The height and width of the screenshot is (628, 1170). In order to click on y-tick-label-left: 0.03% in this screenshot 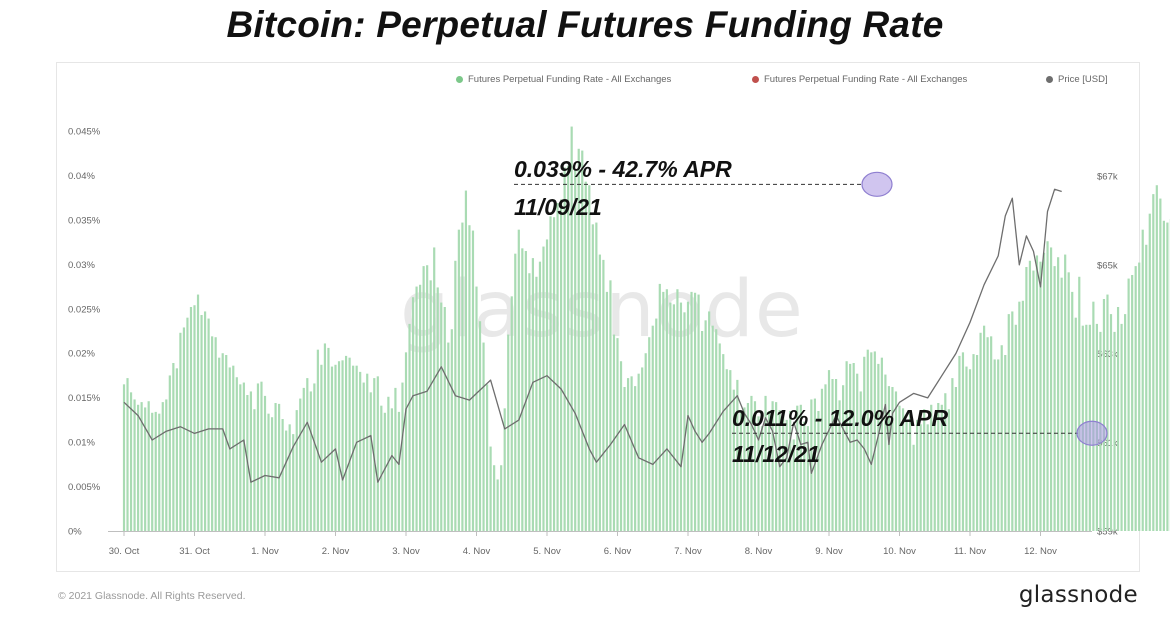, I will do `click(81, 265)`.